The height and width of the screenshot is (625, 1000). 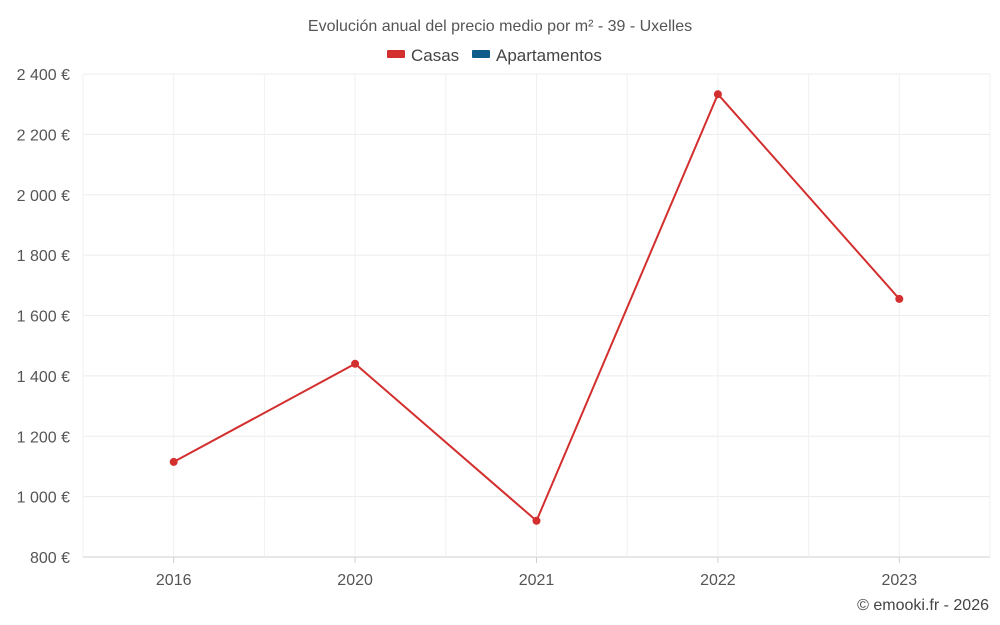 I want to click on x-tick-label: 2022, so click(x=718, y=580).